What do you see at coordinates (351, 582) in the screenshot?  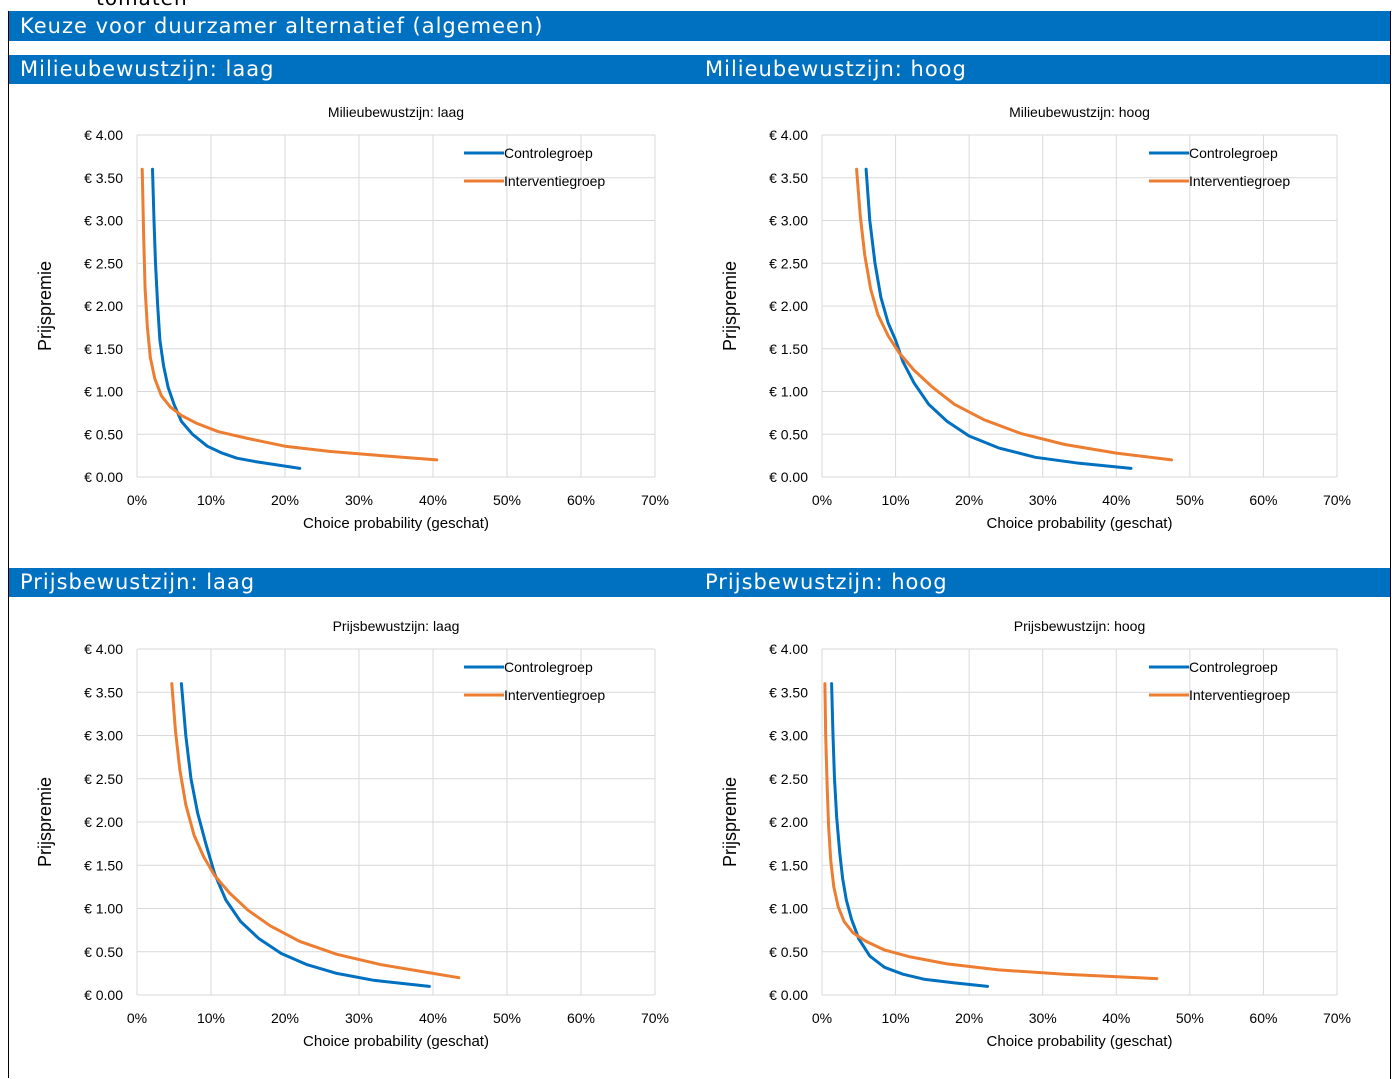 I see `section-header-prijs-laag: Prijsbewustzijn: laag` at bounding box center [351, 582].